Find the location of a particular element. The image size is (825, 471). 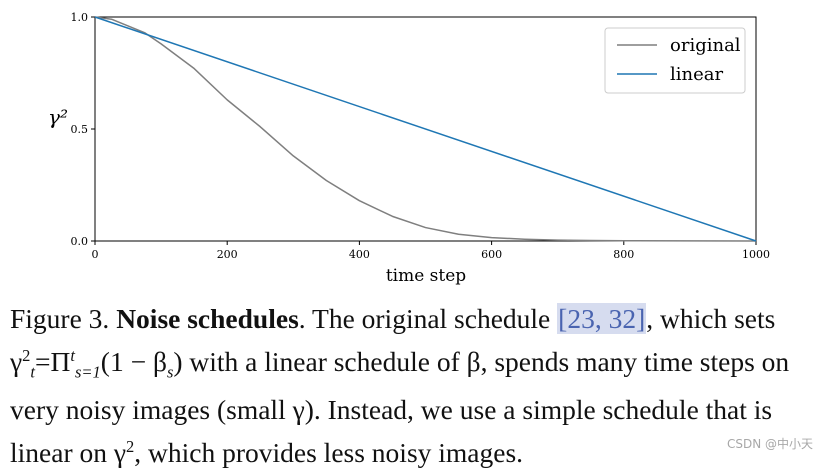

x-tick-label: 0 is located at coordinates (95, 254).